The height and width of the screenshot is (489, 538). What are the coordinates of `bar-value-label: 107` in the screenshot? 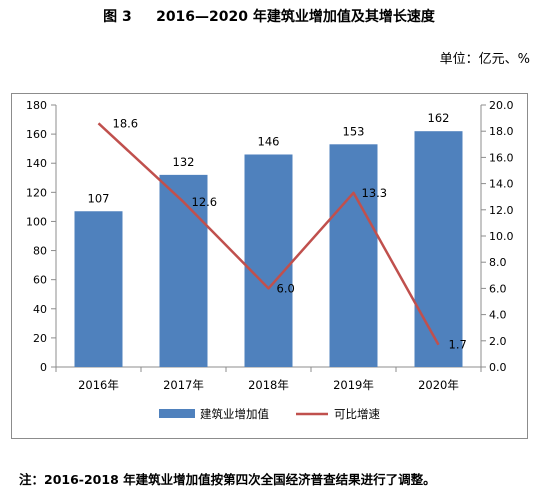 It's located at (99, 198).